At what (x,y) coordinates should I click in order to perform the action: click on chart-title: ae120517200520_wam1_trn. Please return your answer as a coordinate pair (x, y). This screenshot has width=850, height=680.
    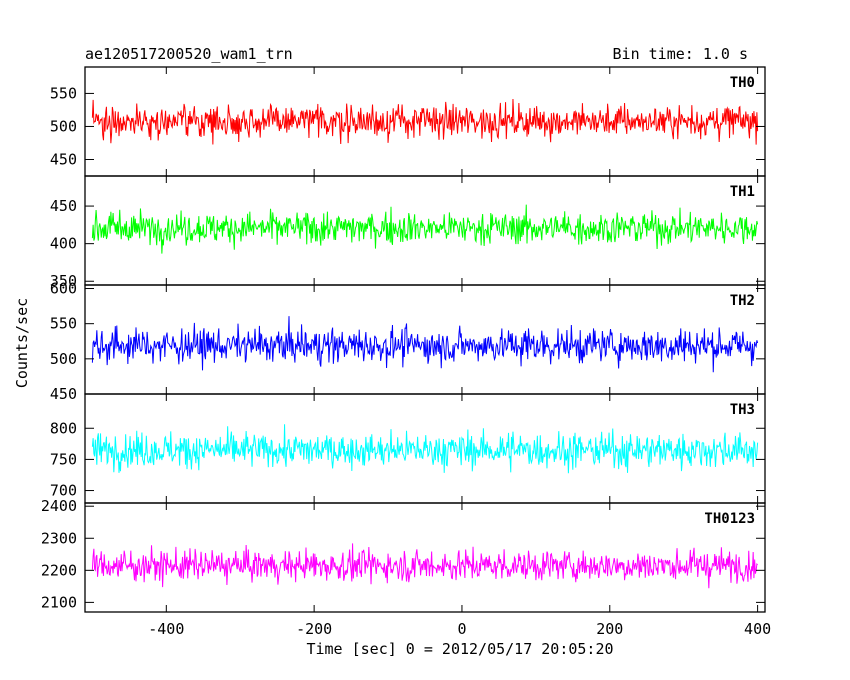
    Looking at the image, I should click on (189, 54).